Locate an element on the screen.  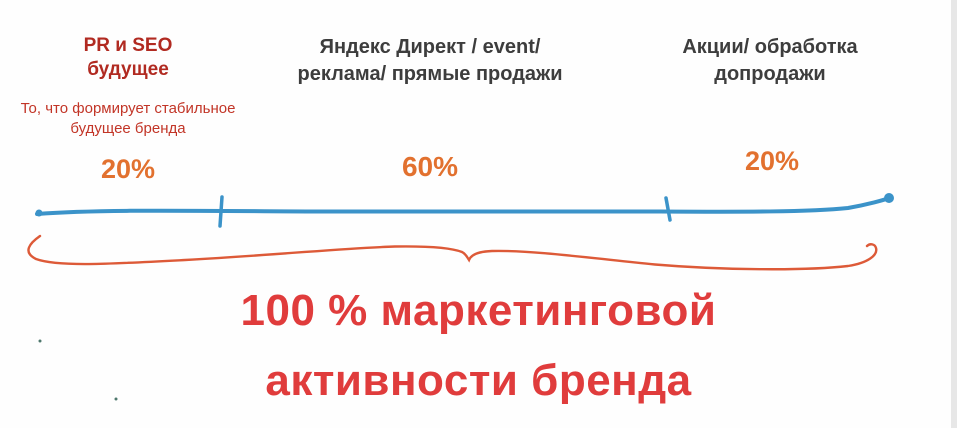
segment-1-percent: 20% is located at coordinates (128, 169).